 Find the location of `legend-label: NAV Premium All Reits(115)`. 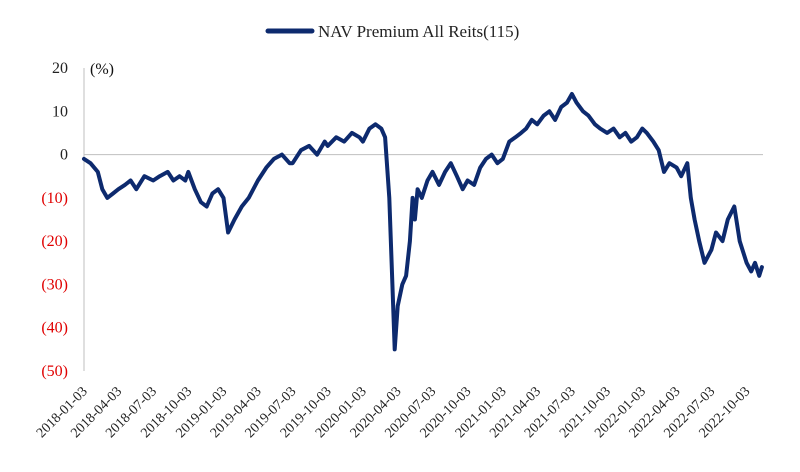

legend-label: NAV Premium All Reits(115) is located at coordinates (418, 31).